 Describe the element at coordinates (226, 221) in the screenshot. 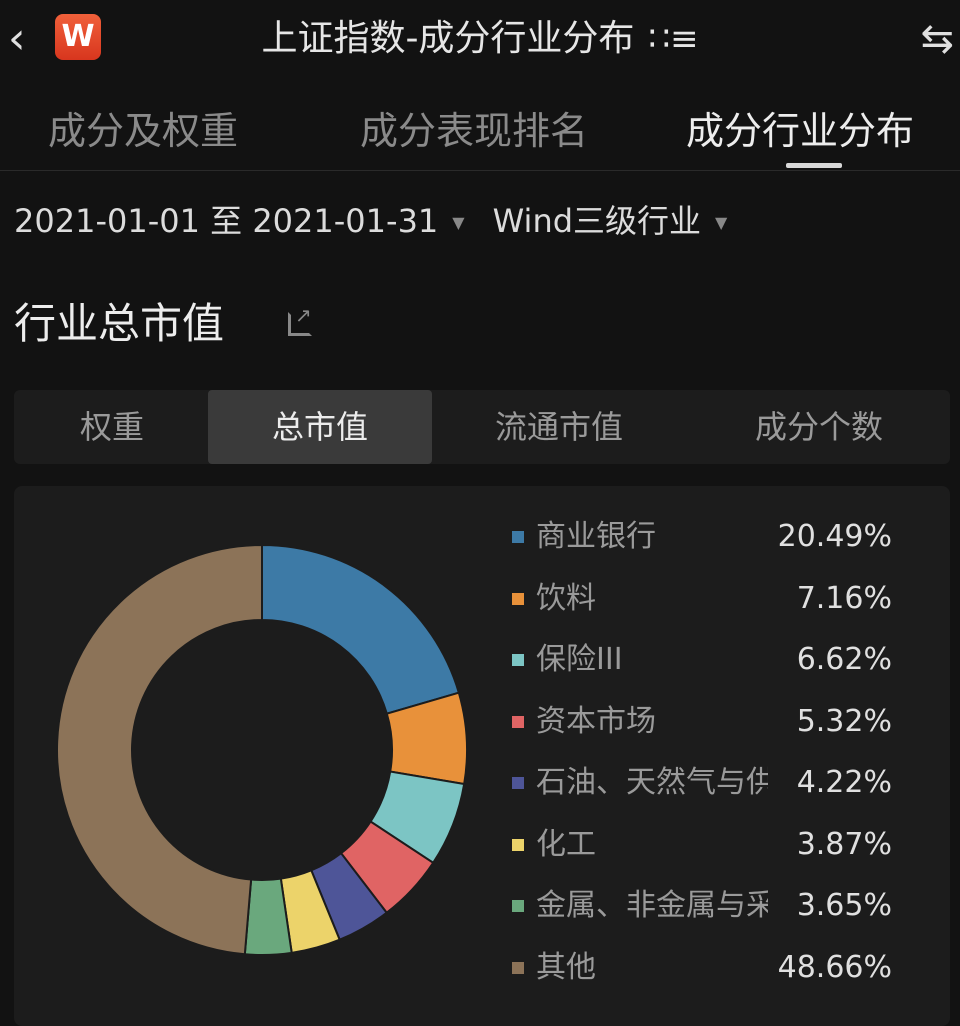

I see `date-range-dropdown: 2021-01-01 至 2021-01-31` at that location.